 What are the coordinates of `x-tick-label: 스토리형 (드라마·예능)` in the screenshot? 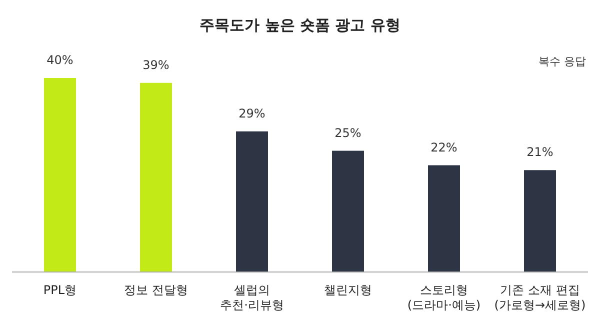 It's located at (444, 297).